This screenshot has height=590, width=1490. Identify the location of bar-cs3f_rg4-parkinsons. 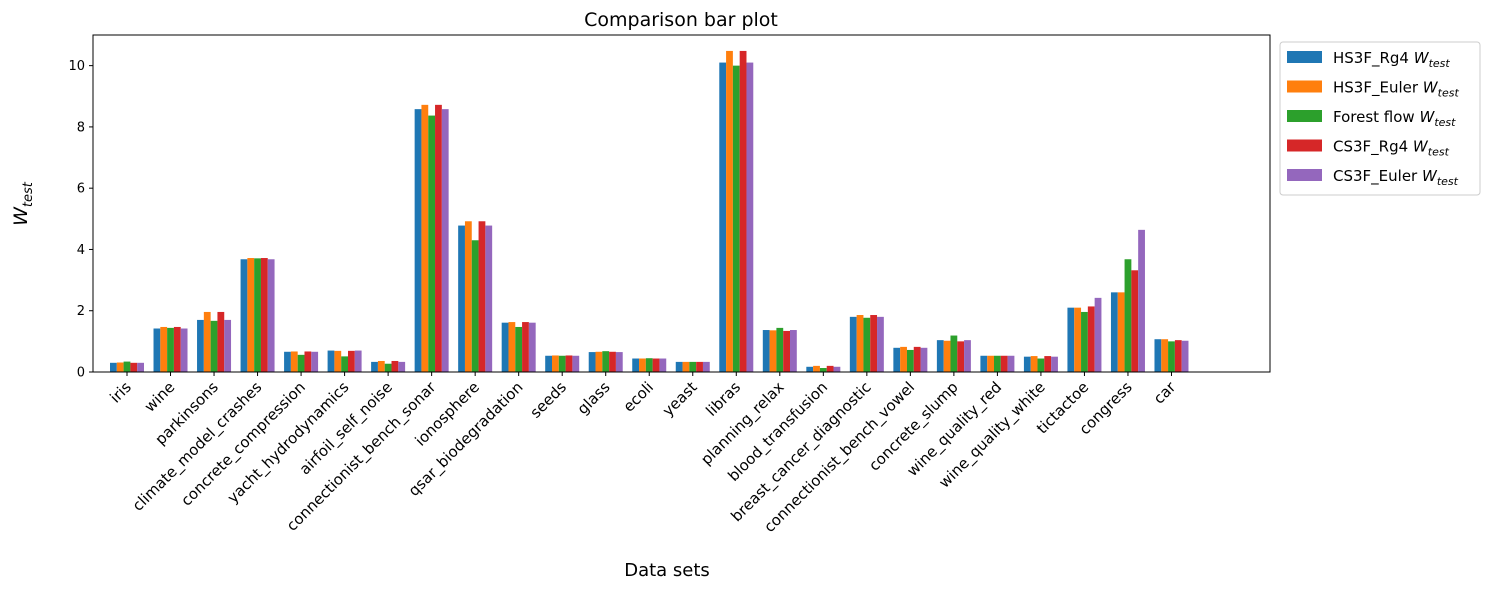
(221, 341).